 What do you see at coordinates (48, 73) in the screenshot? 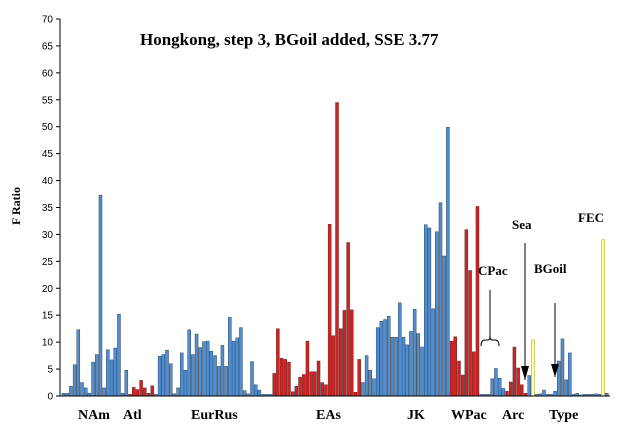
I see `y-tick-label: 60` at bounding box center [48, 73].